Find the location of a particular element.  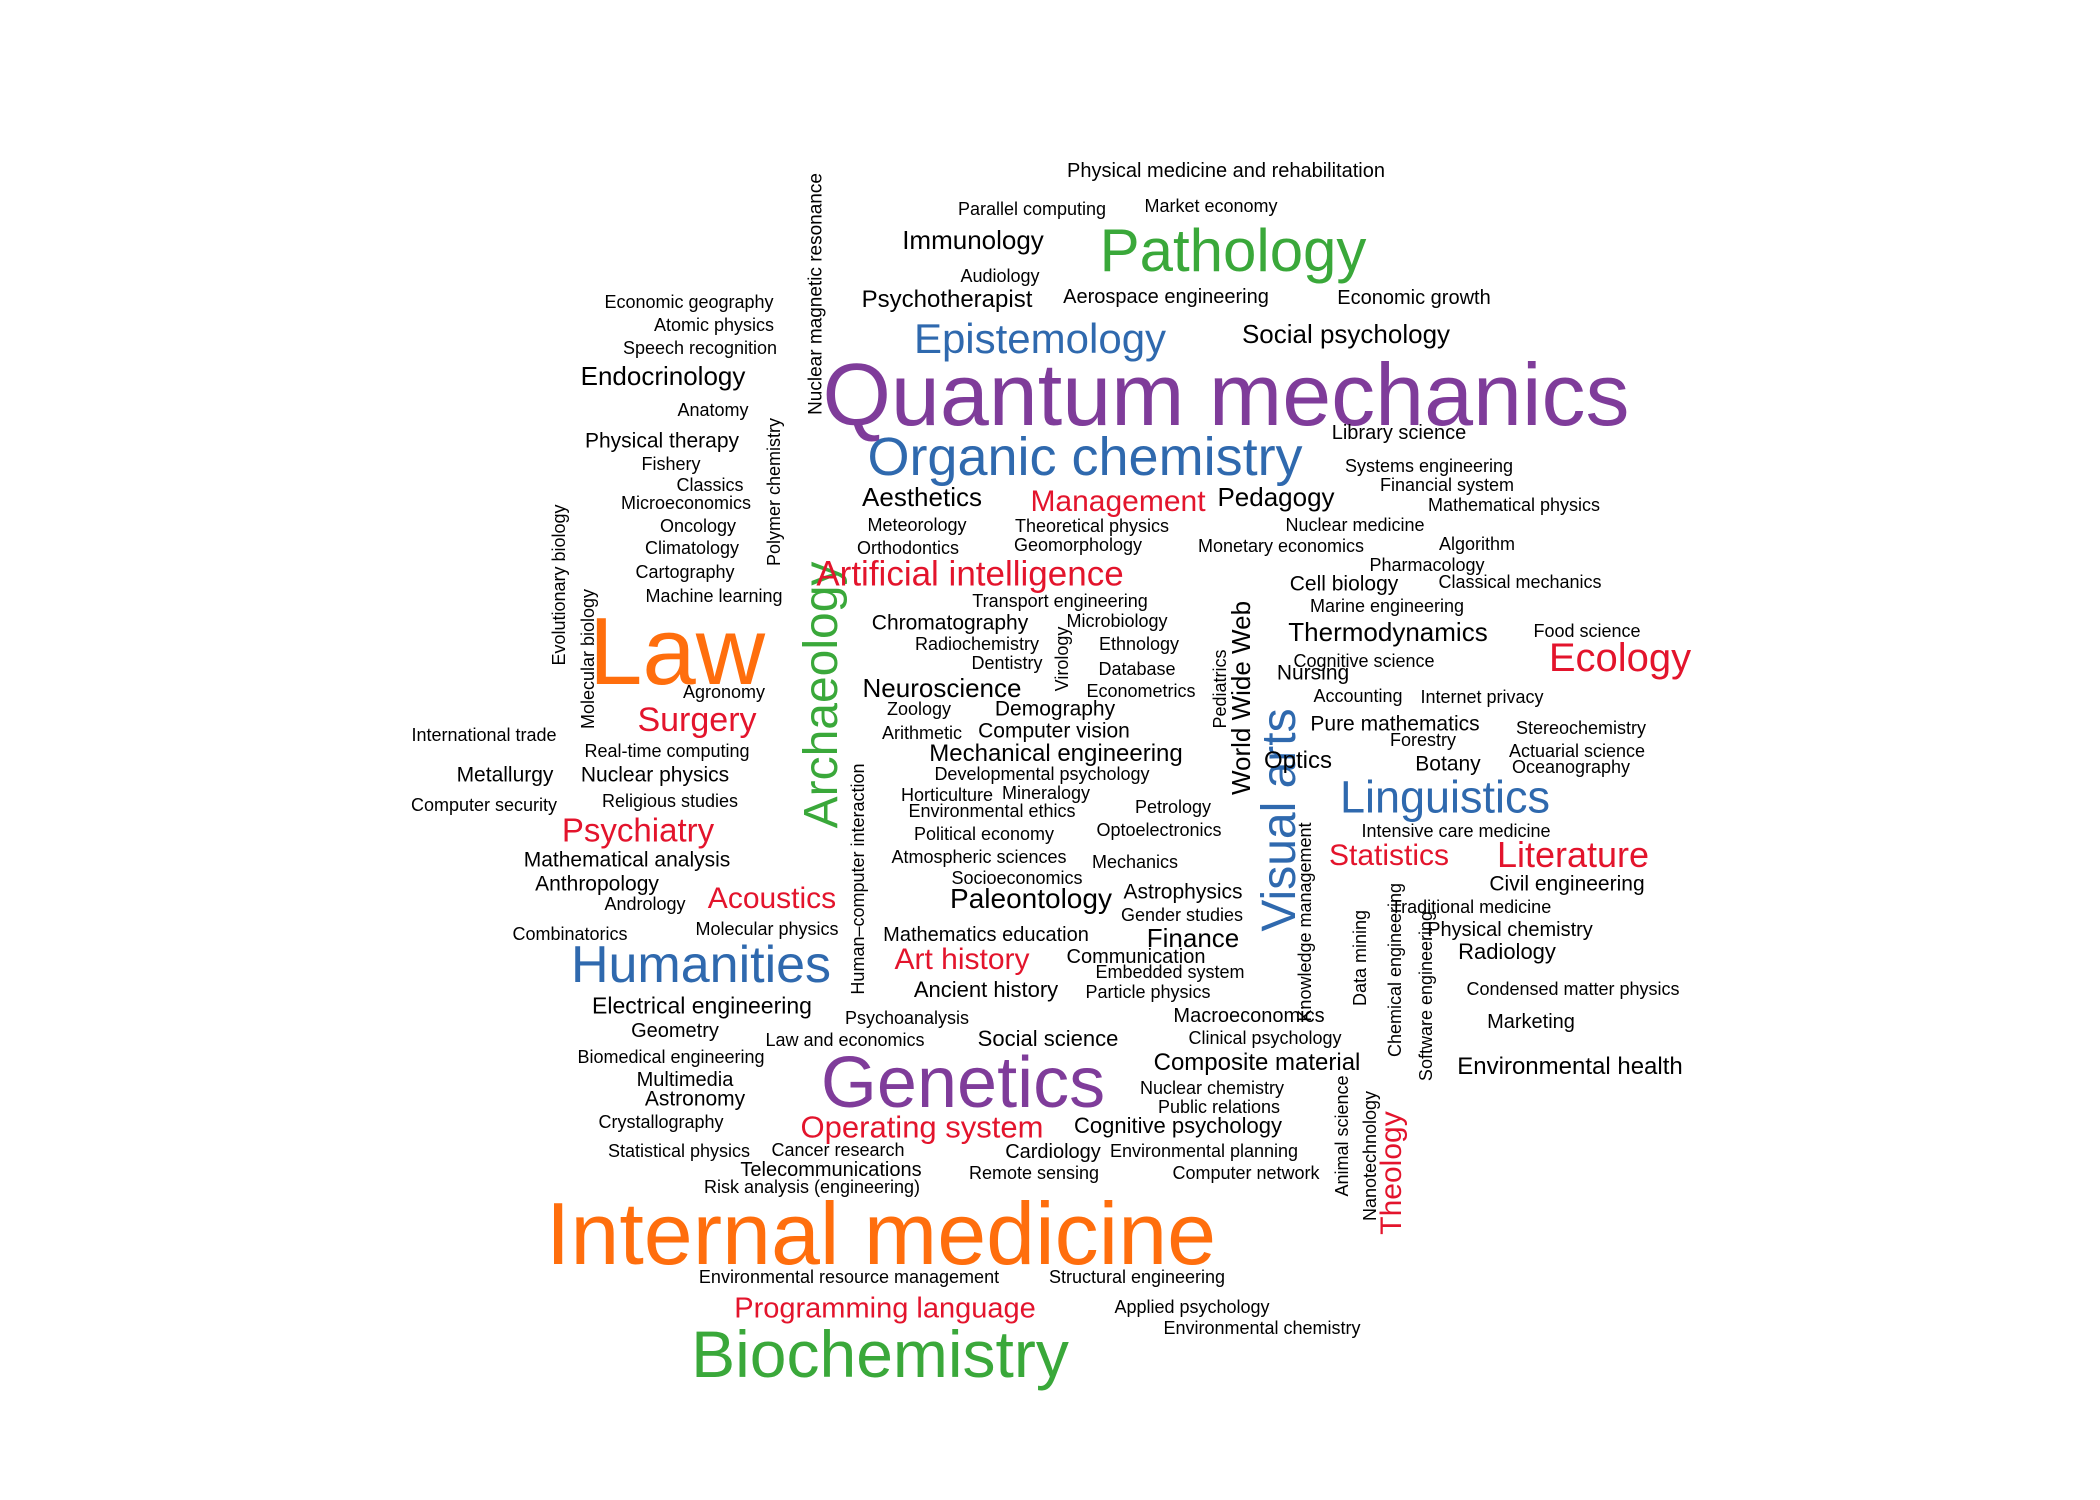

word-biomedical-engineering: Biomedical engineering is located at coordinates (671, 1057).